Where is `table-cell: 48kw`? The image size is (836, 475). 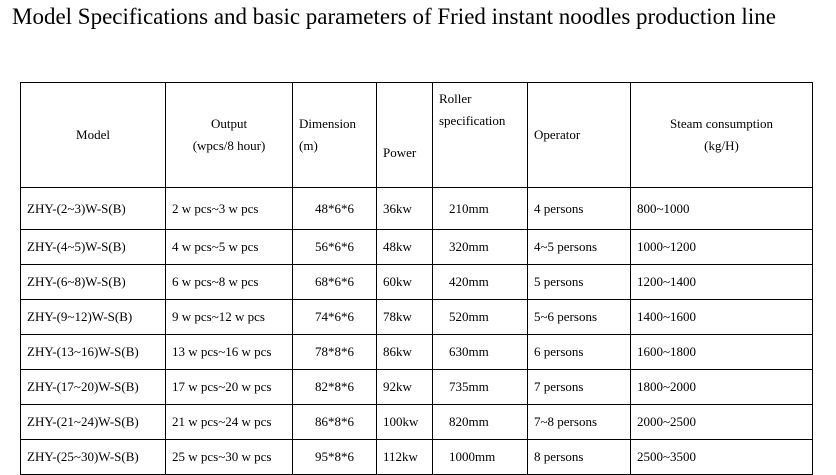
table-cell: 48kw is located at coordinates (404, 247).